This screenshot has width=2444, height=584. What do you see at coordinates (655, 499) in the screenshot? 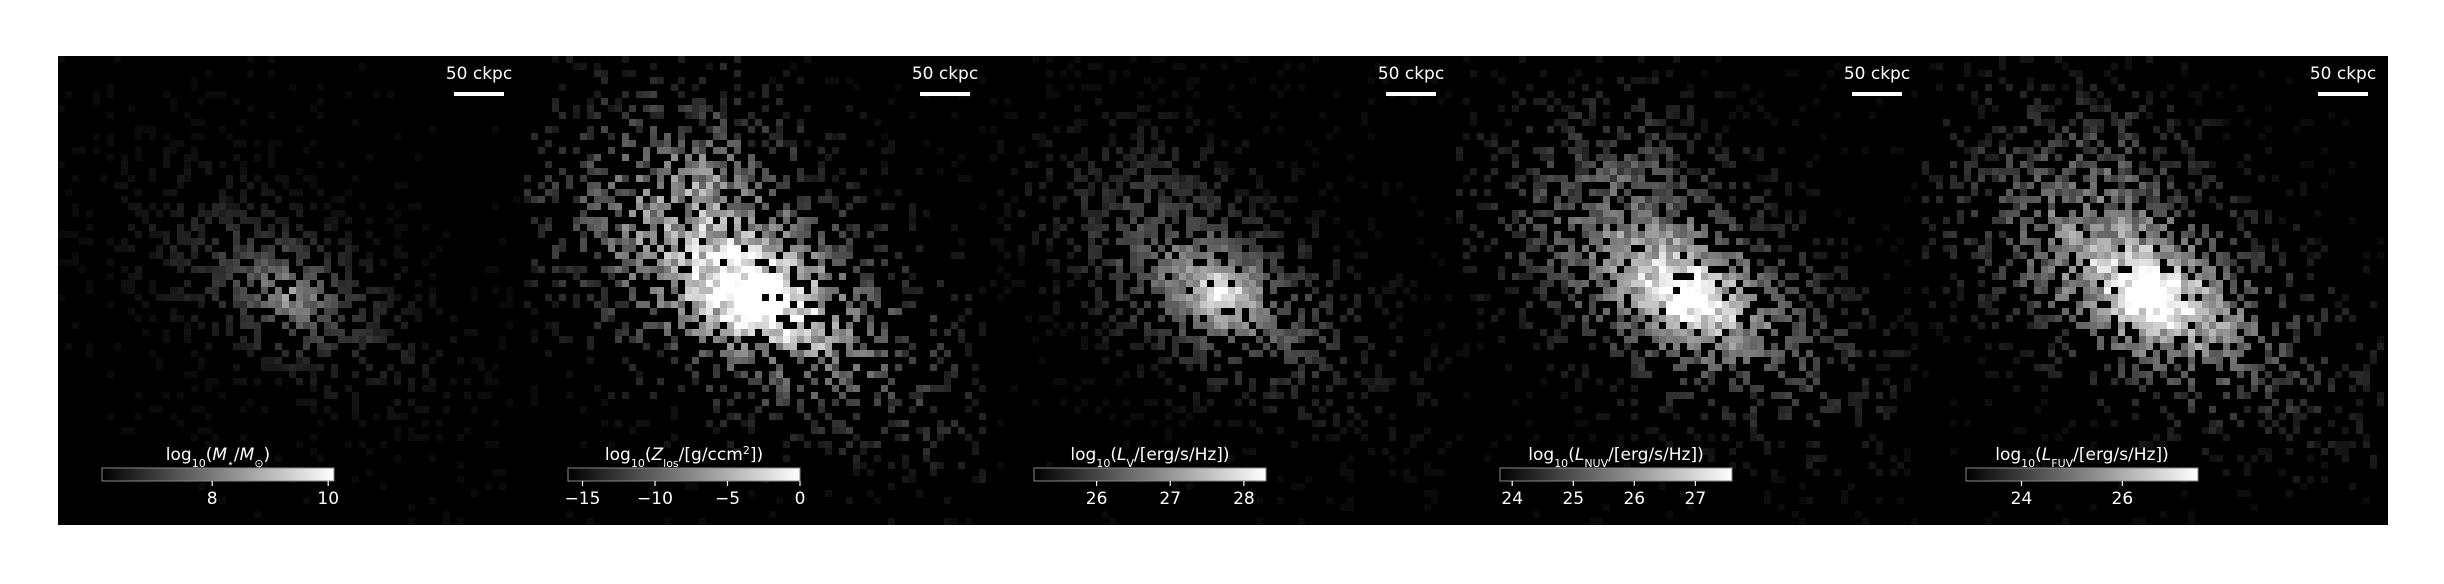
I see `colorbar-tick-label: −10` at bounding box center [655, 499].